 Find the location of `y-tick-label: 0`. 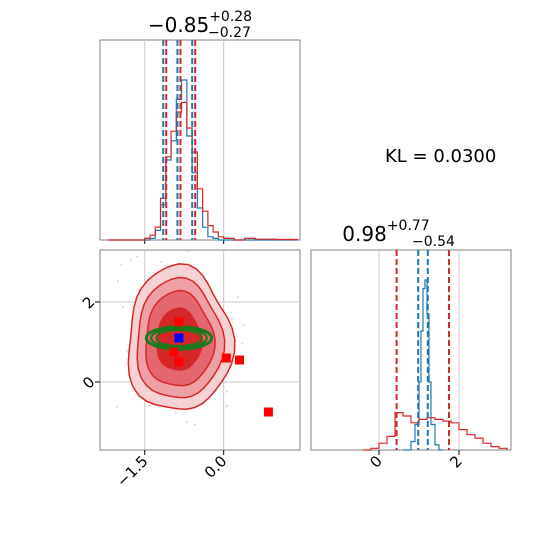

y-tick-label: 0 is located at coordinates (88, 382).